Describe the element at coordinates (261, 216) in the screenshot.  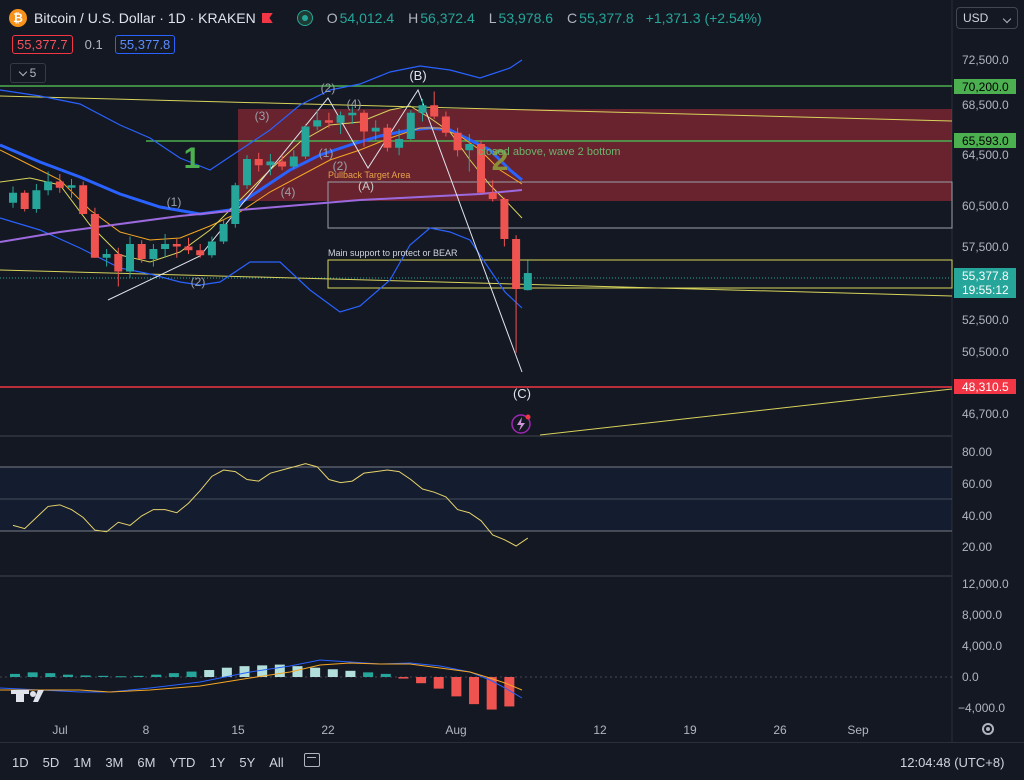
I see `moving-average-purple` at that location.